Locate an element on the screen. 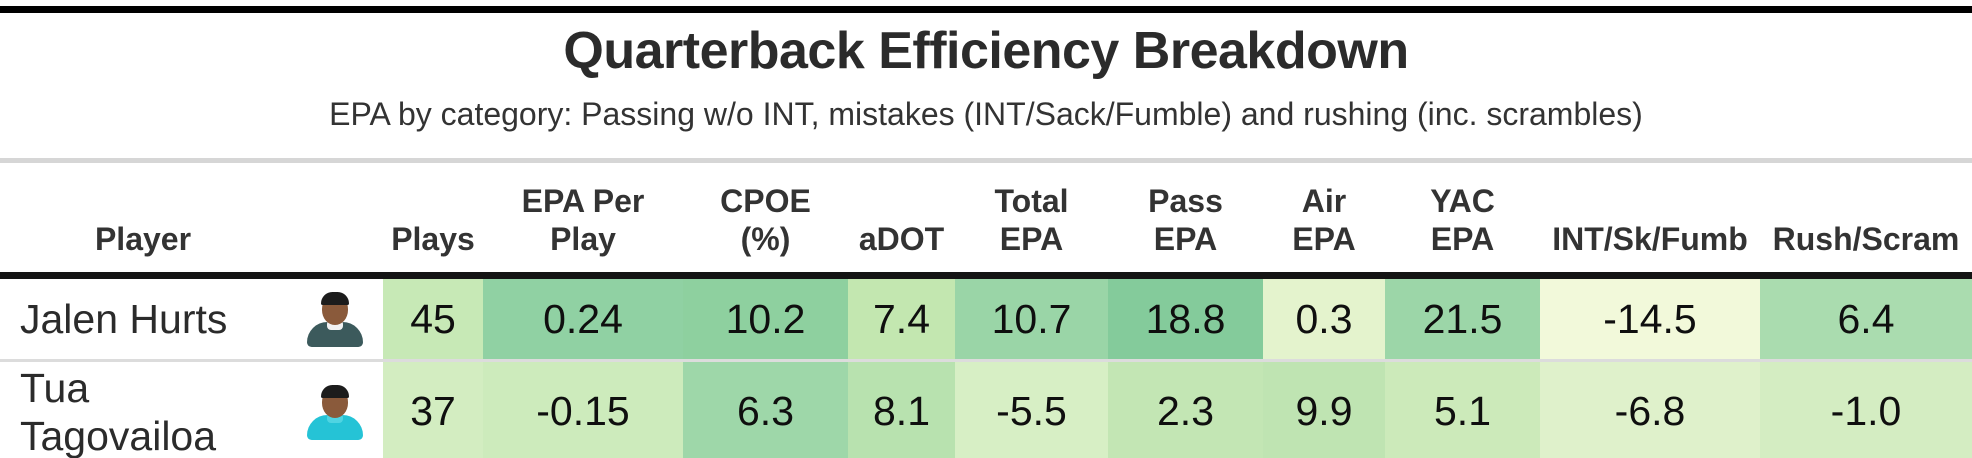  cell-air-epa: 9.9 is located at coordinates (1324, 408).